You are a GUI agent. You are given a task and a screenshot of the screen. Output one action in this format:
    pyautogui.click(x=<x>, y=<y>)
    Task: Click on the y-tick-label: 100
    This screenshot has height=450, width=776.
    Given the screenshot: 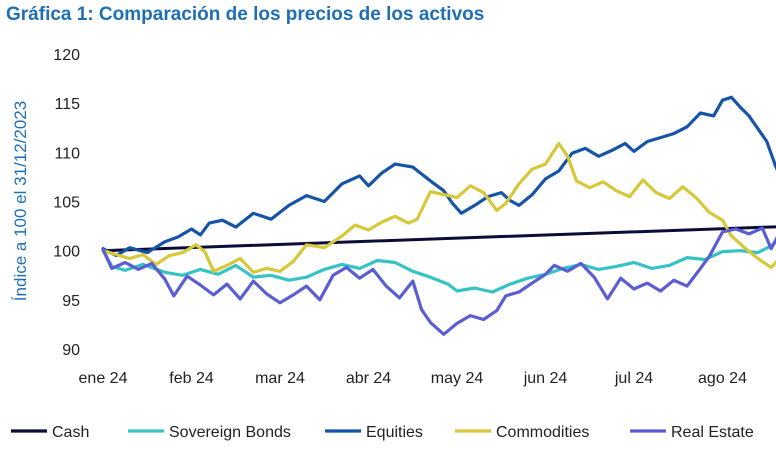 What is the action you would take?
    pyautogui.click(x=66, y=252)
    